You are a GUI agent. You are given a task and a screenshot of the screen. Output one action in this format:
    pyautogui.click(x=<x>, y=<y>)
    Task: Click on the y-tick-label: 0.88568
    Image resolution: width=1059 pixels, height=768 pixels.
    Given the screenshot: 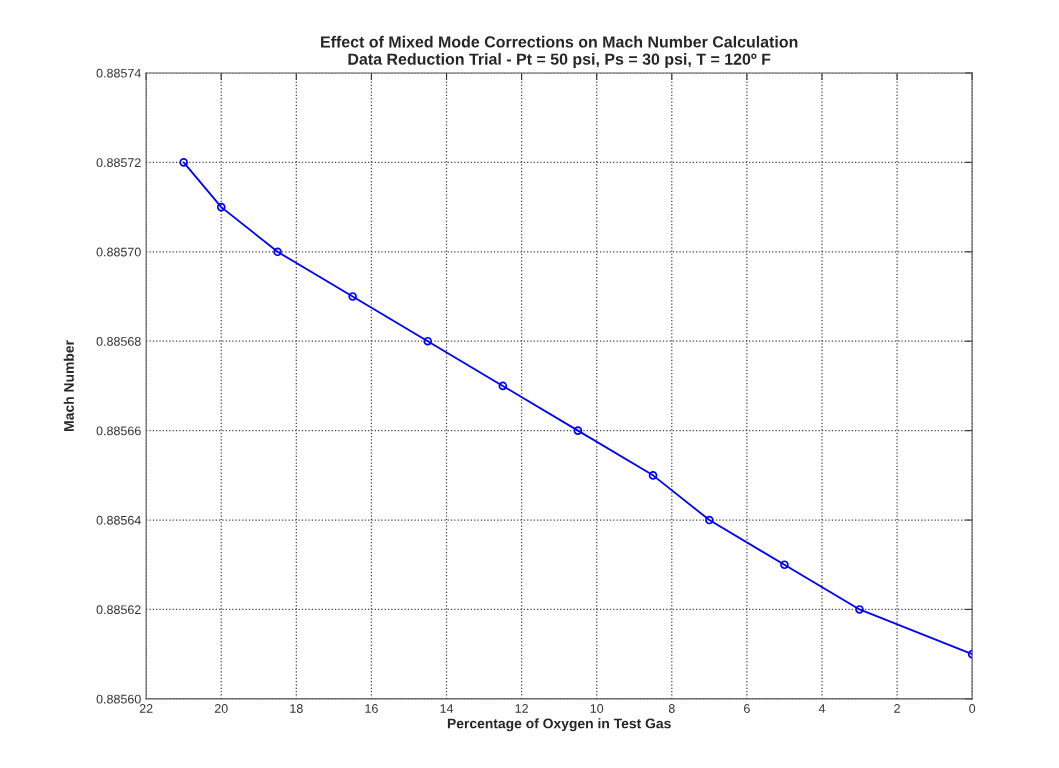 What is the action you would take?
    pyautogui.click(x=118, y=341)
    